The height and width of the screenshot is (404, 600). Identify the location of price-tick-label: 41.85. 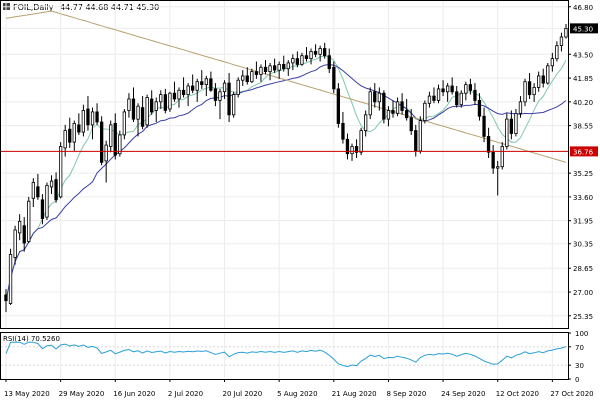
(583, 79).